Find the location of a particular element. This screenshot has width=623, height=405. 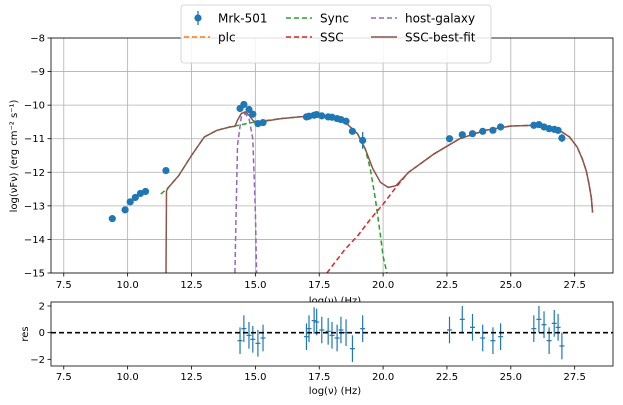

residual-y-axis: −2 0 2 is located at coordinates (40, 334).